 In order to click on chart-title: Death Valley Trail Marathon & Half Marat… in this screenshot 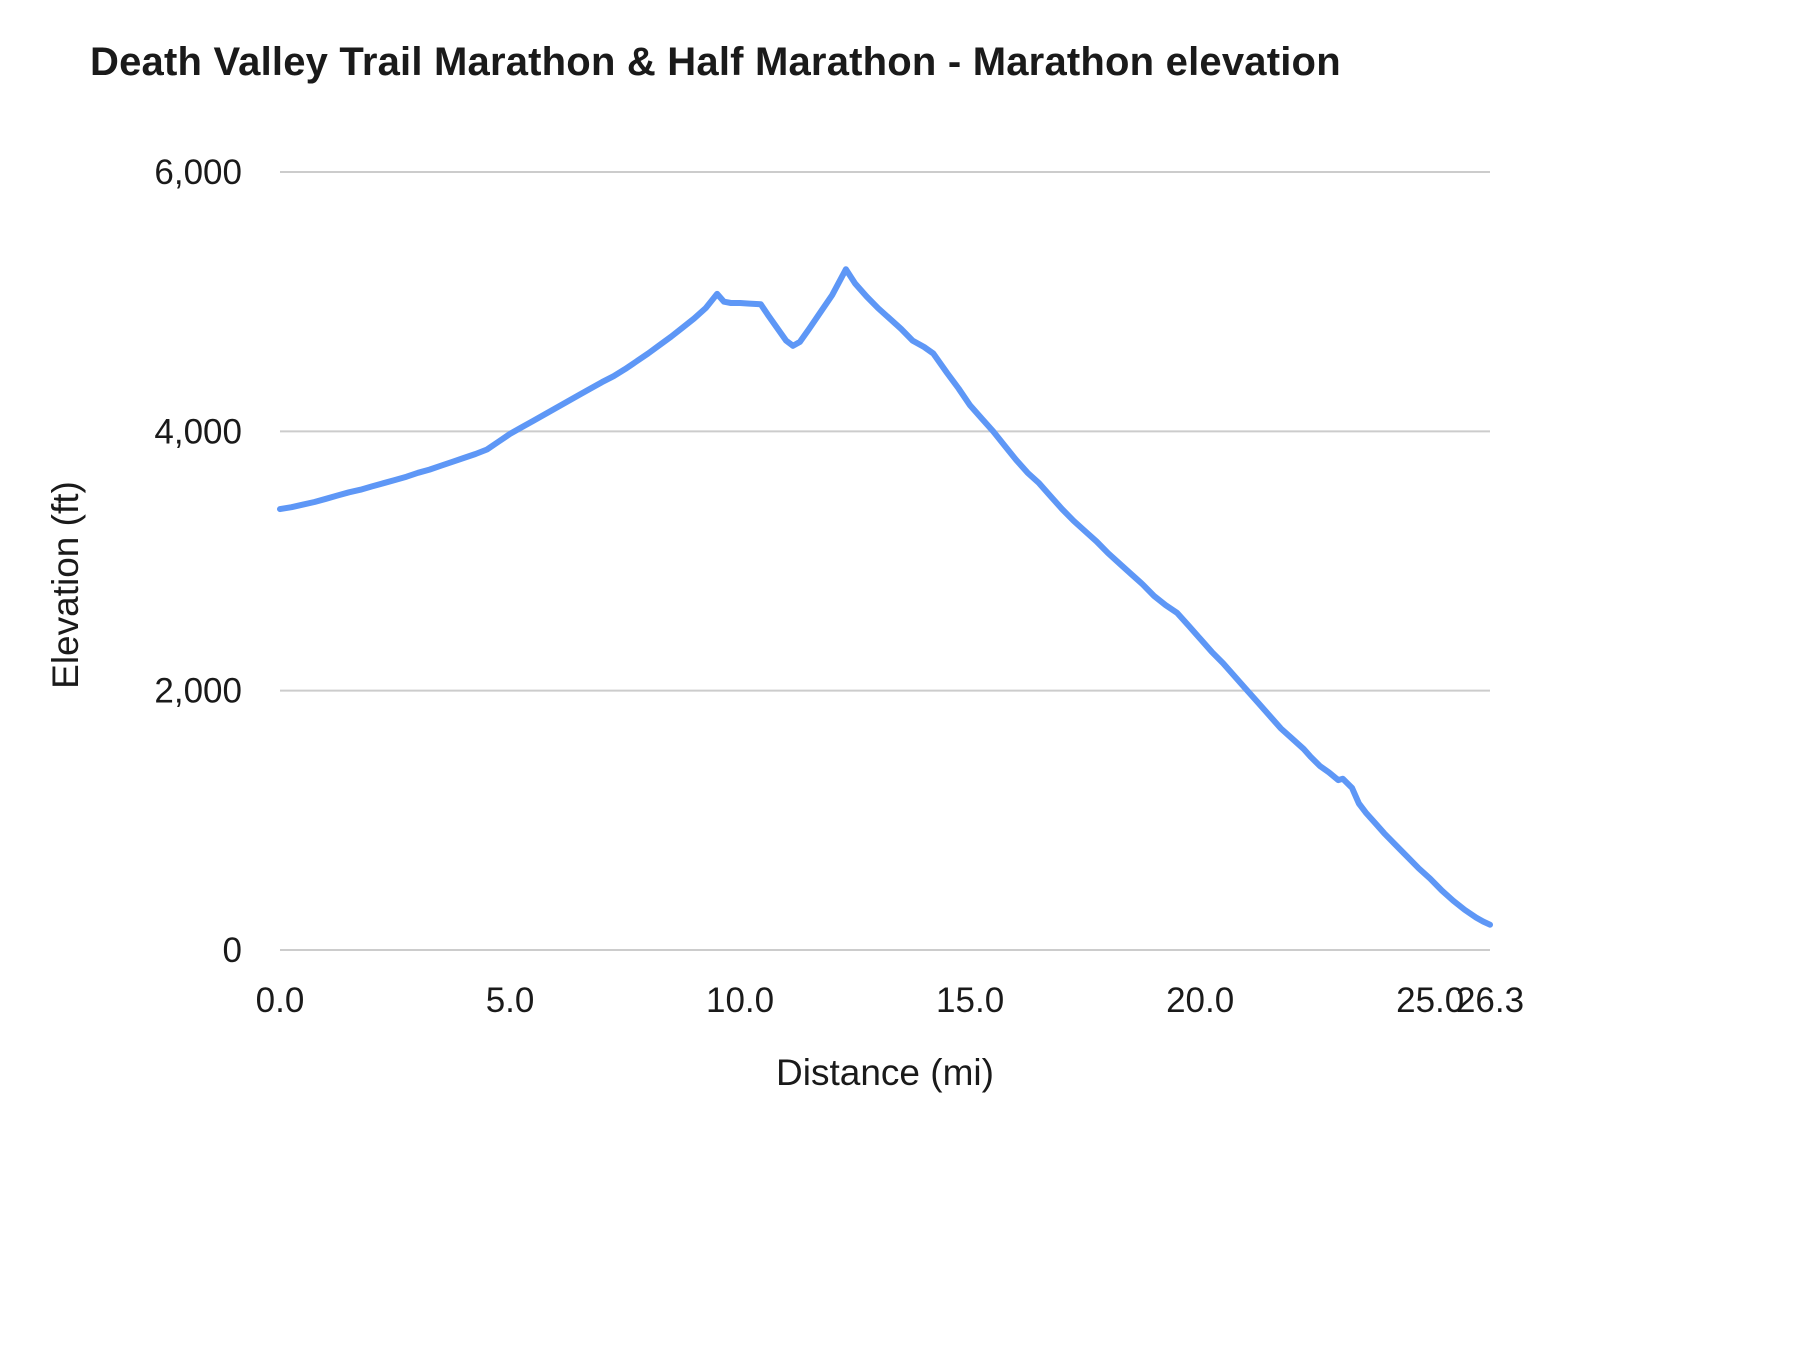, I will do `click(715, 62)`.